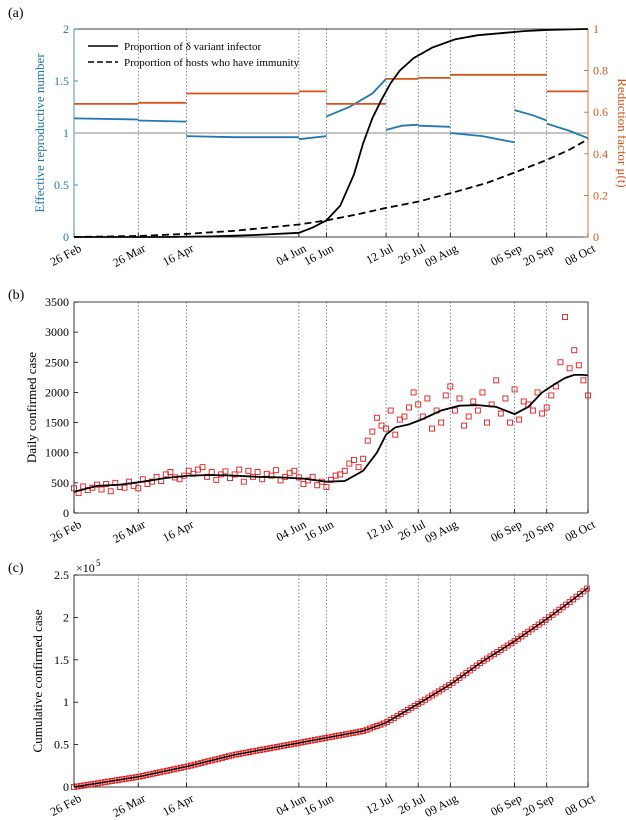 Image resolution: width=626 pixels, height=820 pixels. What do you see at coordinates (57, 423) in the screenshot?
I see `y-tick-label: 1500` at bounding box center [57, 423].